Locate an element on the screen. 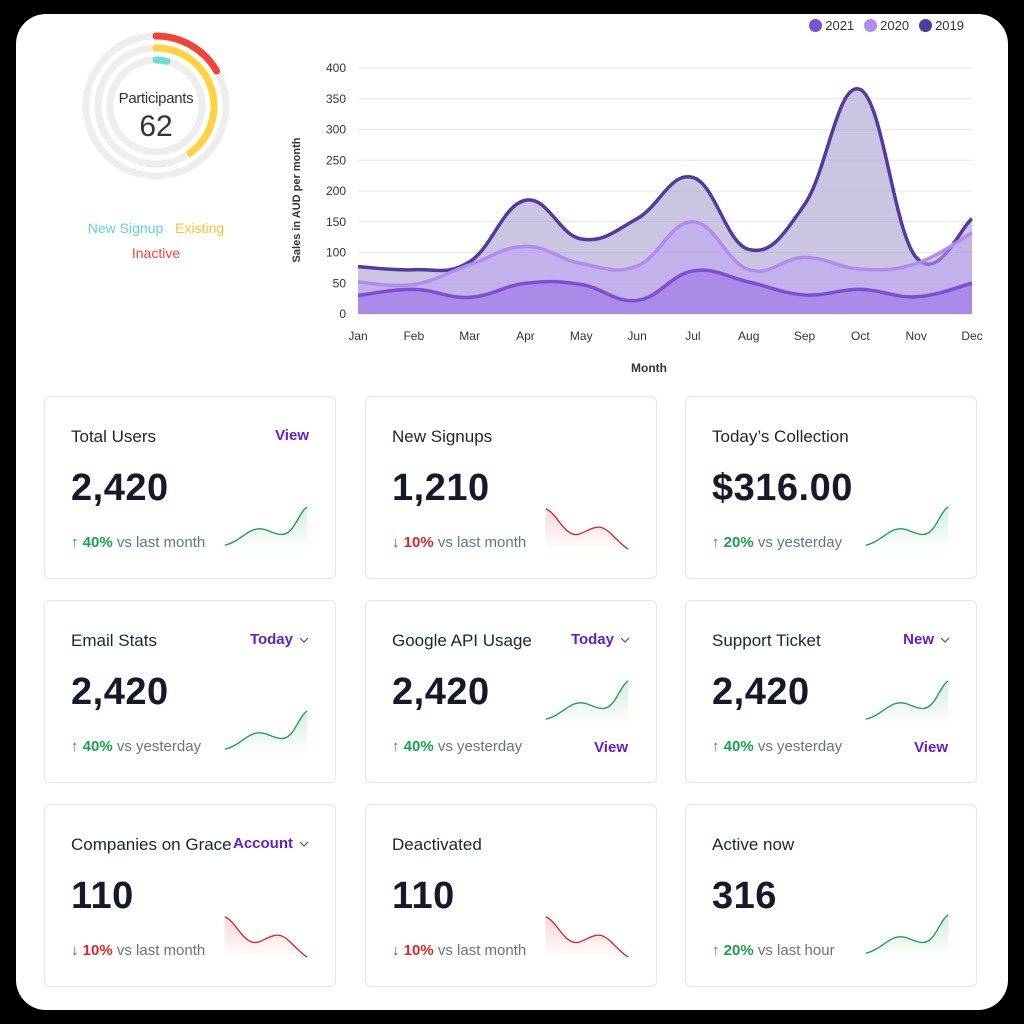  legend-dot-2020 is located at coordinates (871, 25).